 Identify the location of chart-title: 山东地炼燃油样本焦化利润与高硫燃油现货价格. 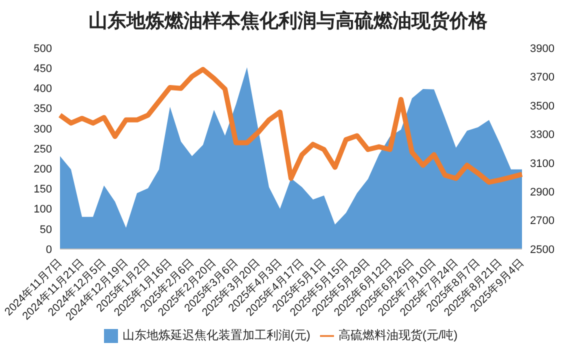
(288, 22).